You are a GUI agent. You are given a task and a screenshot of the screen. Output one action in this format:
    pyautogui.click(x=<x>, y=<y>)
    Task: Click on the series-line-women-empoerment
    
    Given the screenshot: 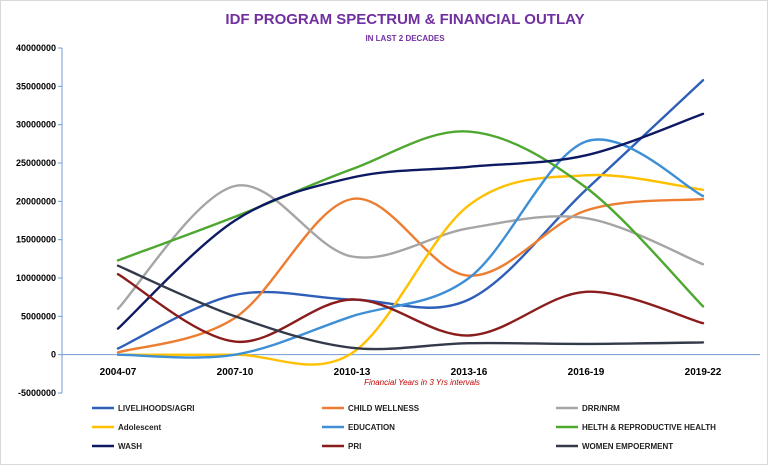 What is the action you would take?
    pyautogui.click(x=410, y=307)
    